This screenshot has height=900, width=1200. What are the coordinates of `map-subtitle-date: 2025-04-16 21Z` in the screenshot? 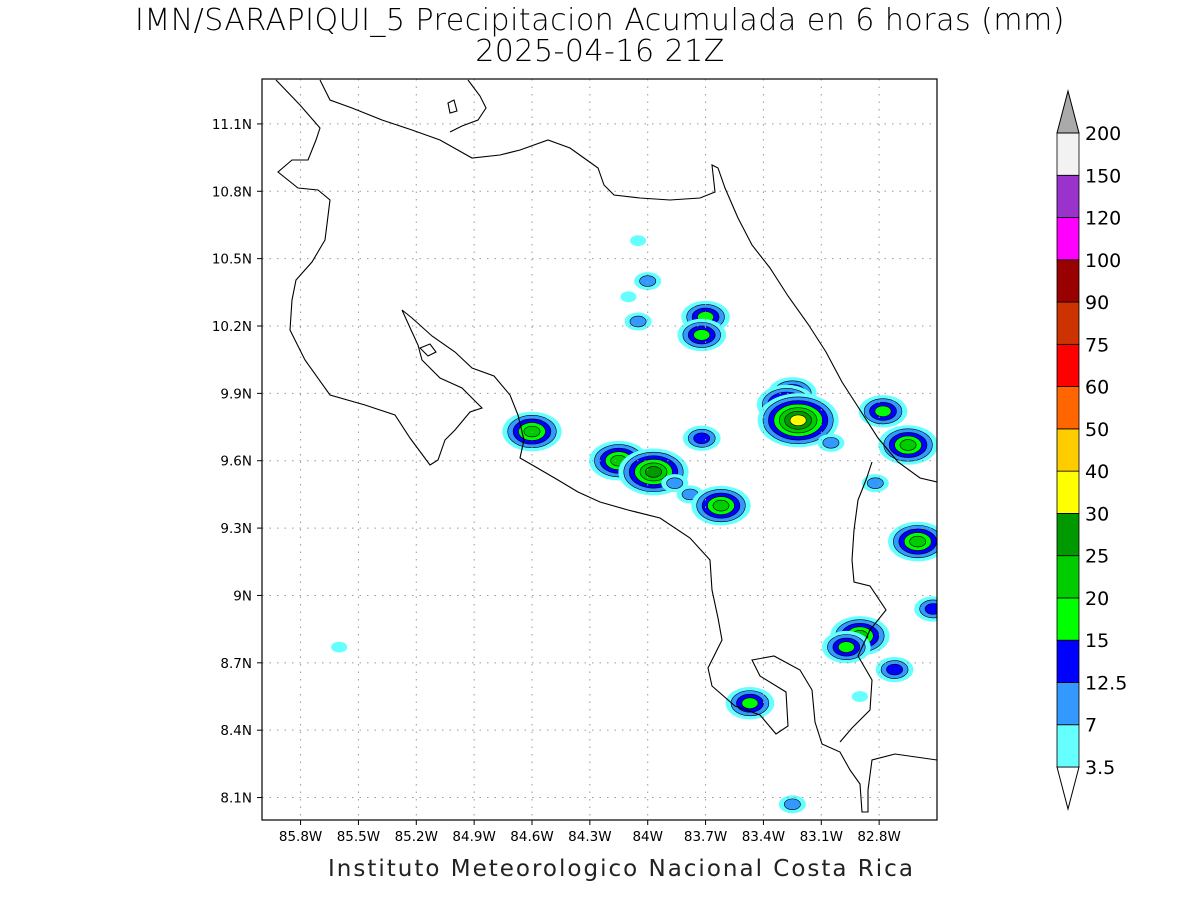 It's located at (600, 51).